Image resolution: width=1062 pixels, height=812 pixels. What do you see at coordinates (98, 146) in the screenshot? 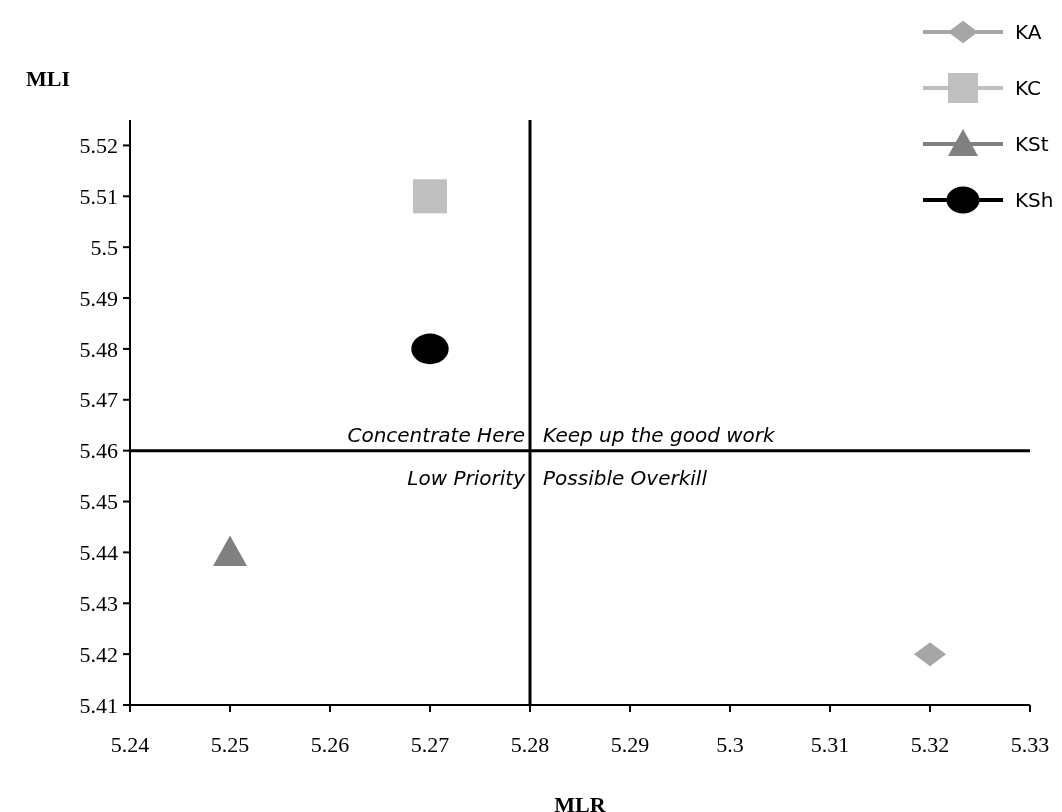
I see `y-tick-label: 5.52` at bounding box center [98, 146].